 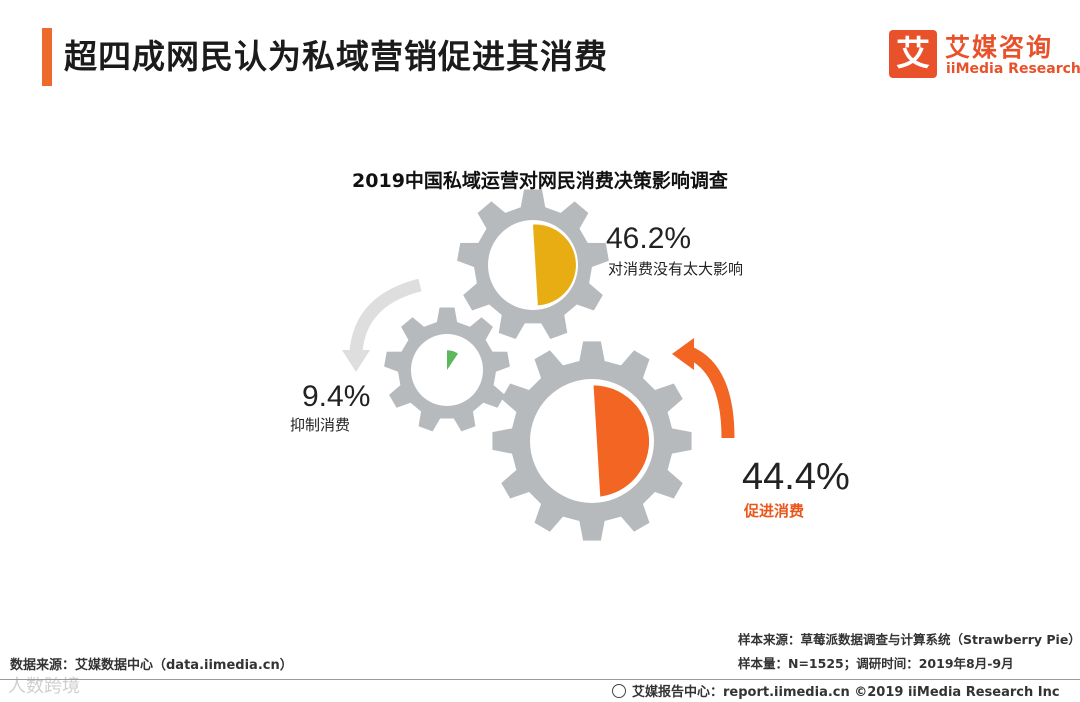 What do you see at coordinates (336, 396) in the screenshot?
I see `data-label-suppress-value: 9.4%` at bounding box center [336, 396].